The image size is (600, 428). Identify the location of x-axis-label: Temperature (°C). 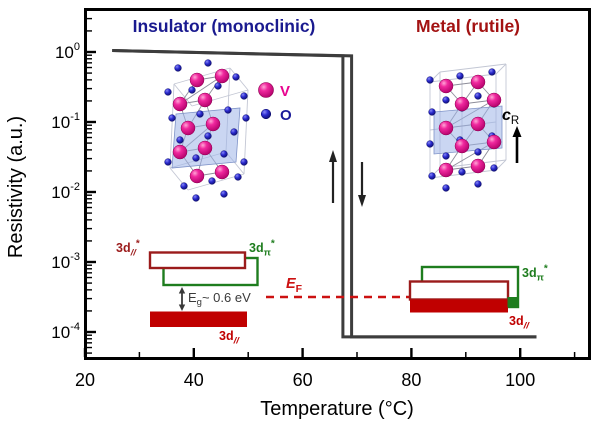
(337, 409).